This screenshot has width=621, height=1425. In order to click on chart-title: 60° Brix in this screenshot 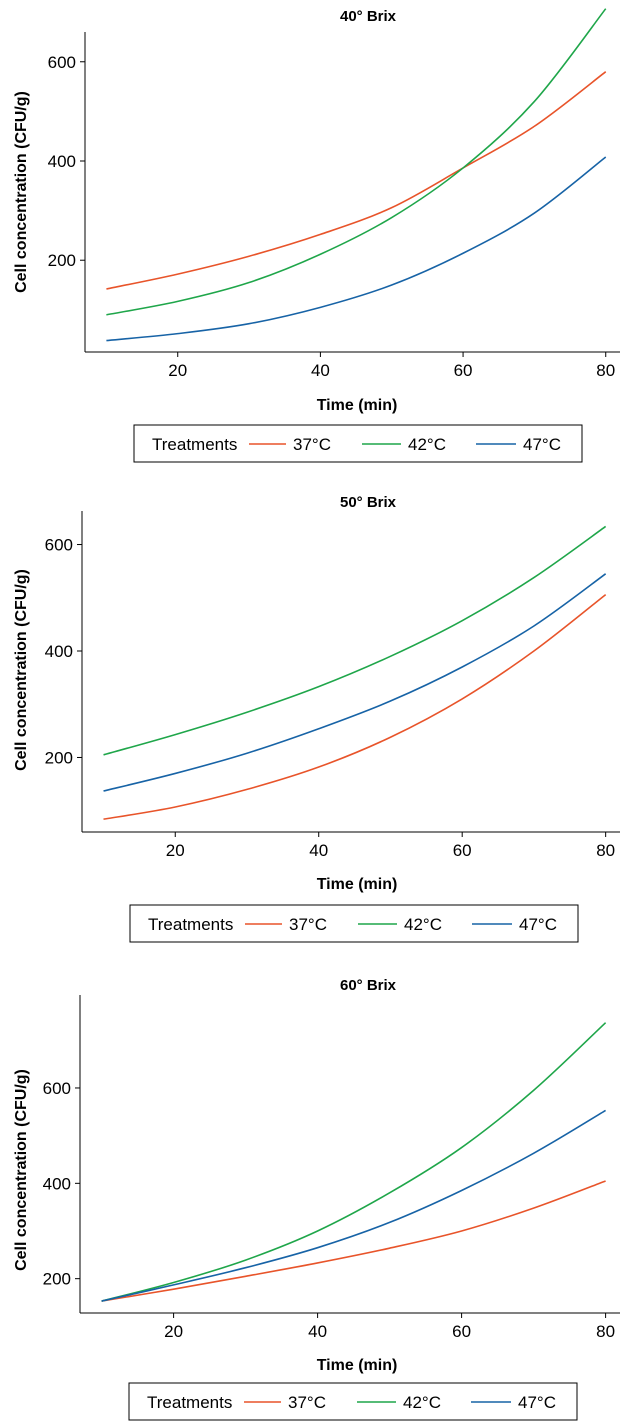, I will do `click(368, 985)`.